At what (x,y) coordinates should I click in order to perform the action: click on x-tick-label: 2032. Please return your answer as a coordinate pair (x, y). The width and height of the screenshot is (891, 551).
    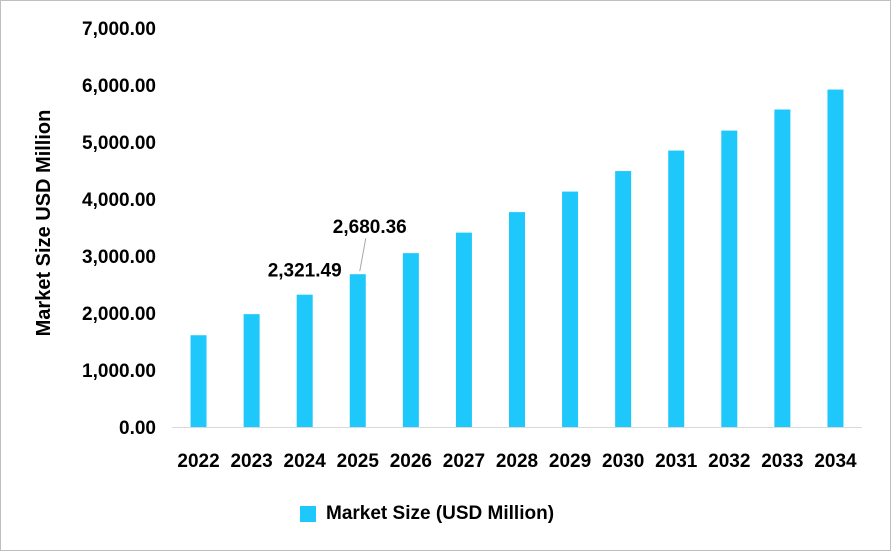
    Looking at the image, I should click on (729, 461).